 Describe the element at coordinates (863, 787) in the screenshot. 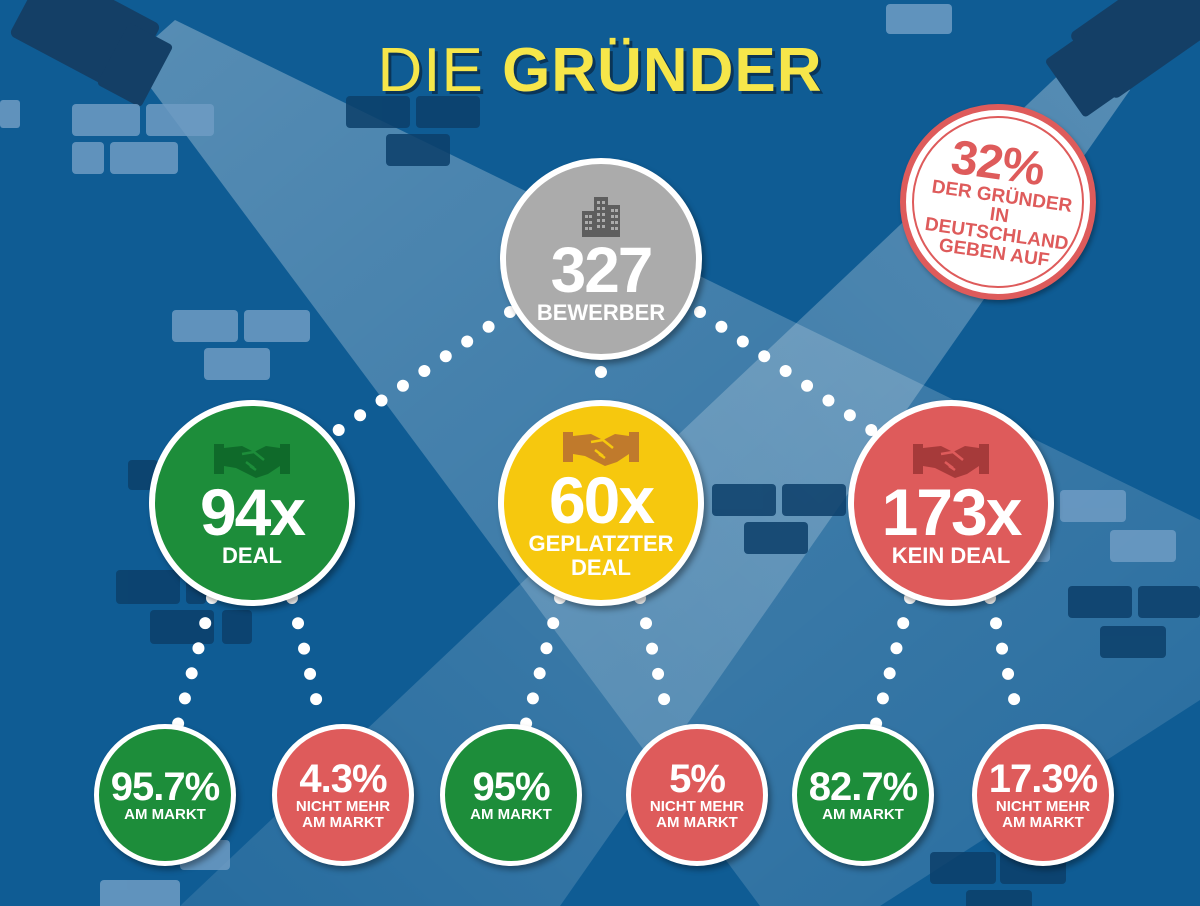

I see `leaf-value: 82.7%` at that location.